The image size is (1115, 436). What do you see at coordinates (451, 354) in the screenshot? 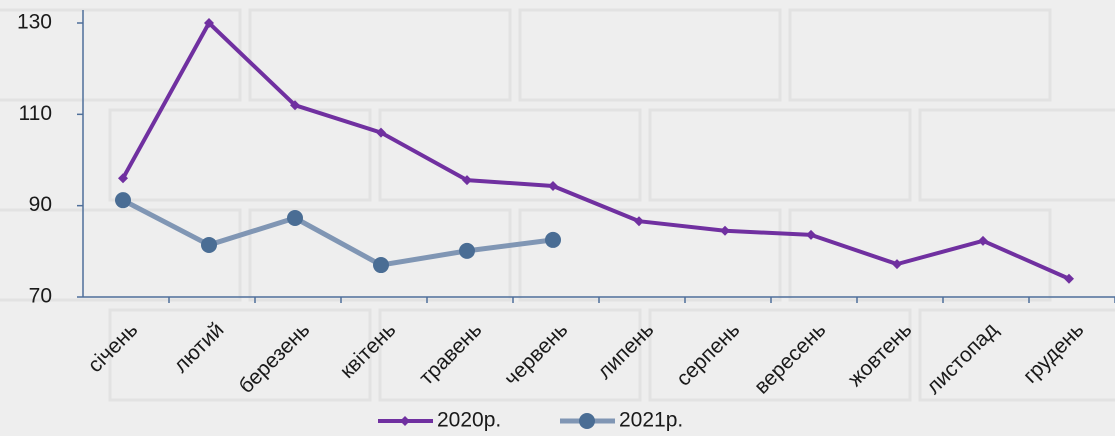
I see `x-tick-label: травень` at bounding box center [451, 354].